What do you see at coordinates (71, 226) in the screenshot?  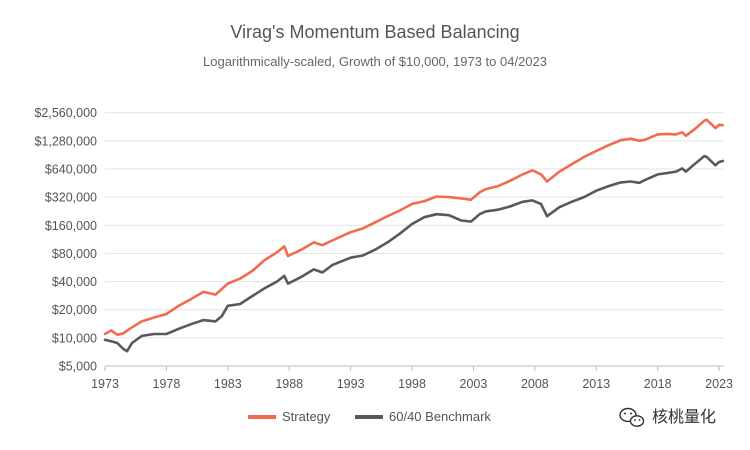 I see `y-tick-label: $160,000` at bounding box center [71, 226].